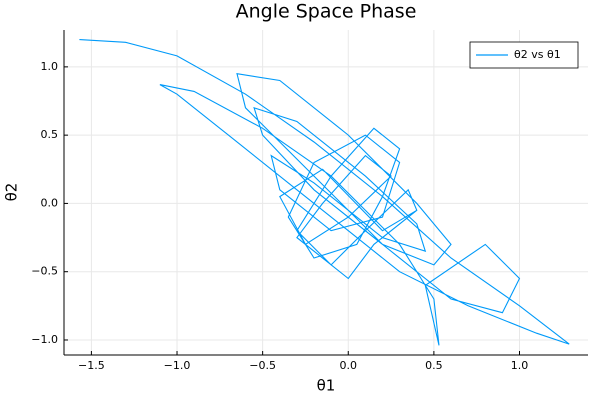  I want to click on legend-label: θ2 vs θ1, so click(537, 54).